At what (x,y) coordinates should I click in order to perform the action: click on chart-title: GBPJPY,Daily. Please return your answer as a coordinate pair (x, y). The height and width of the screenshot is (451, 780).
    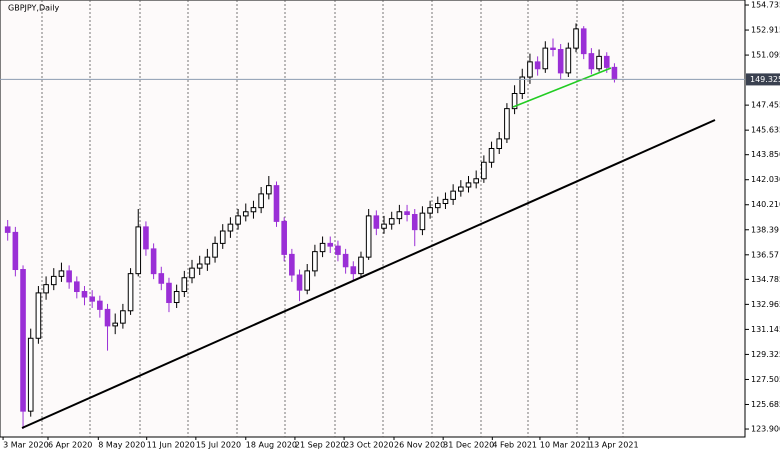
    Looking at the image, I should click on (33, 8).